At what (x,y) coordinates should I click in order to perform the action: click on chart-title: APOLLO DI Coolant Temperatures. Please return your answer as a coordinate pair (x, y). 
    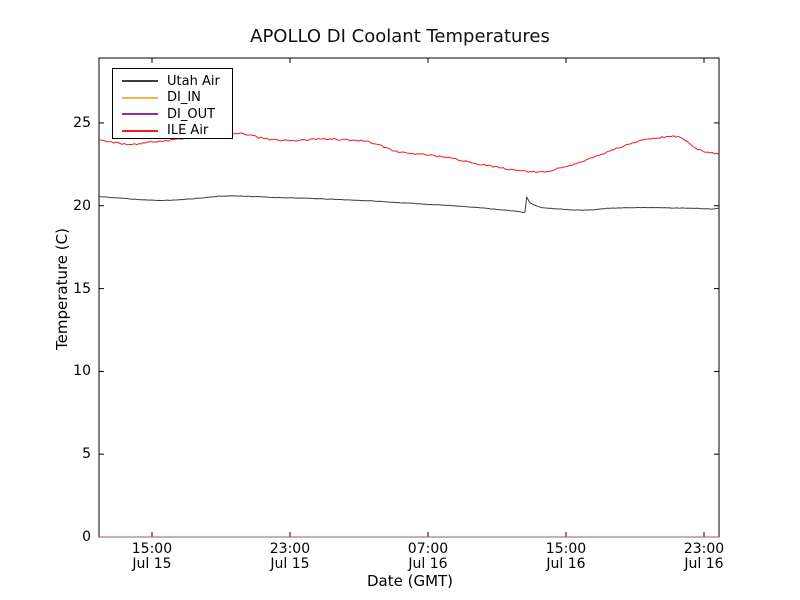
    Looking at the image, I should click on (400, 36).